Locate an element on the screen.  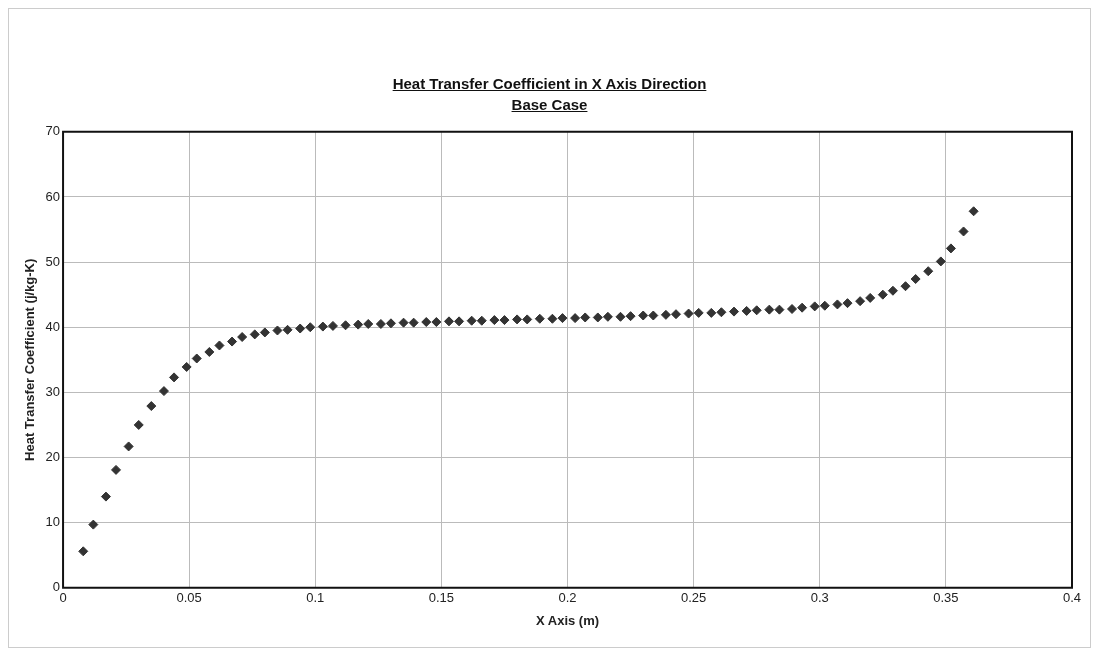
y-tick-label: 20 is located at coordinates (53, 457).